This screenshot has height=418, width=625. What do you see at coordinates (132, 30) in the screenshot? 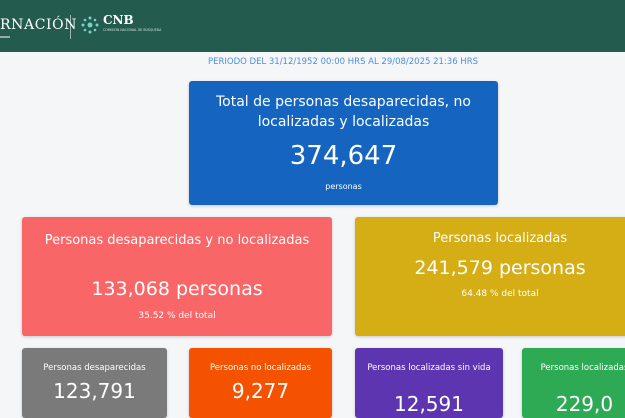
I see `cnb-logo-subtitle: COMISIÓN NACIONAL DE BÚSQUEDA` at bounding box center [132, 30].